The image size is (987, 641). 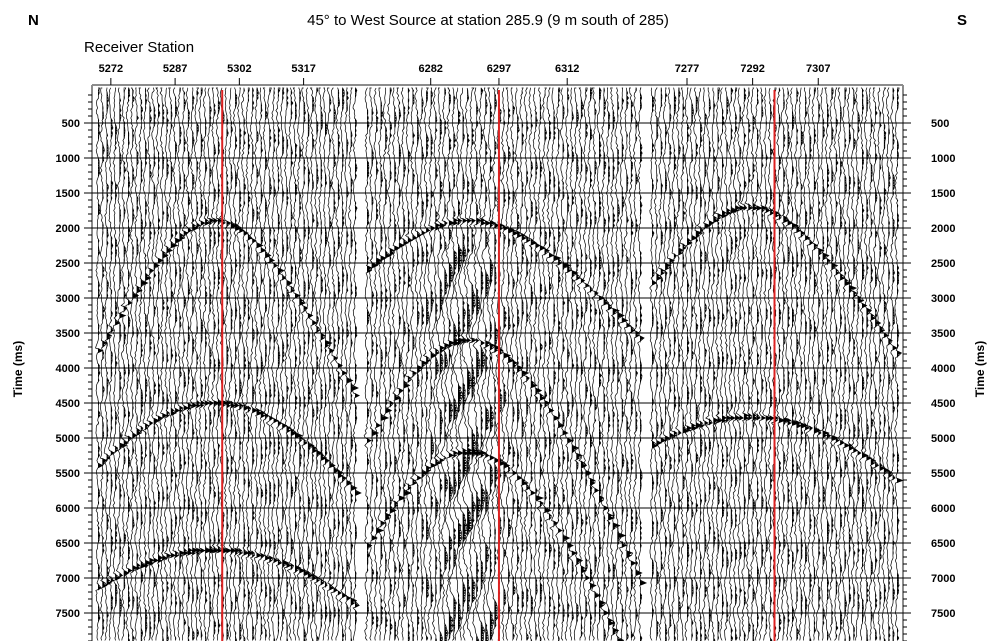 I want to click on station-tick-label: 6312, so click(x=567, y=69).